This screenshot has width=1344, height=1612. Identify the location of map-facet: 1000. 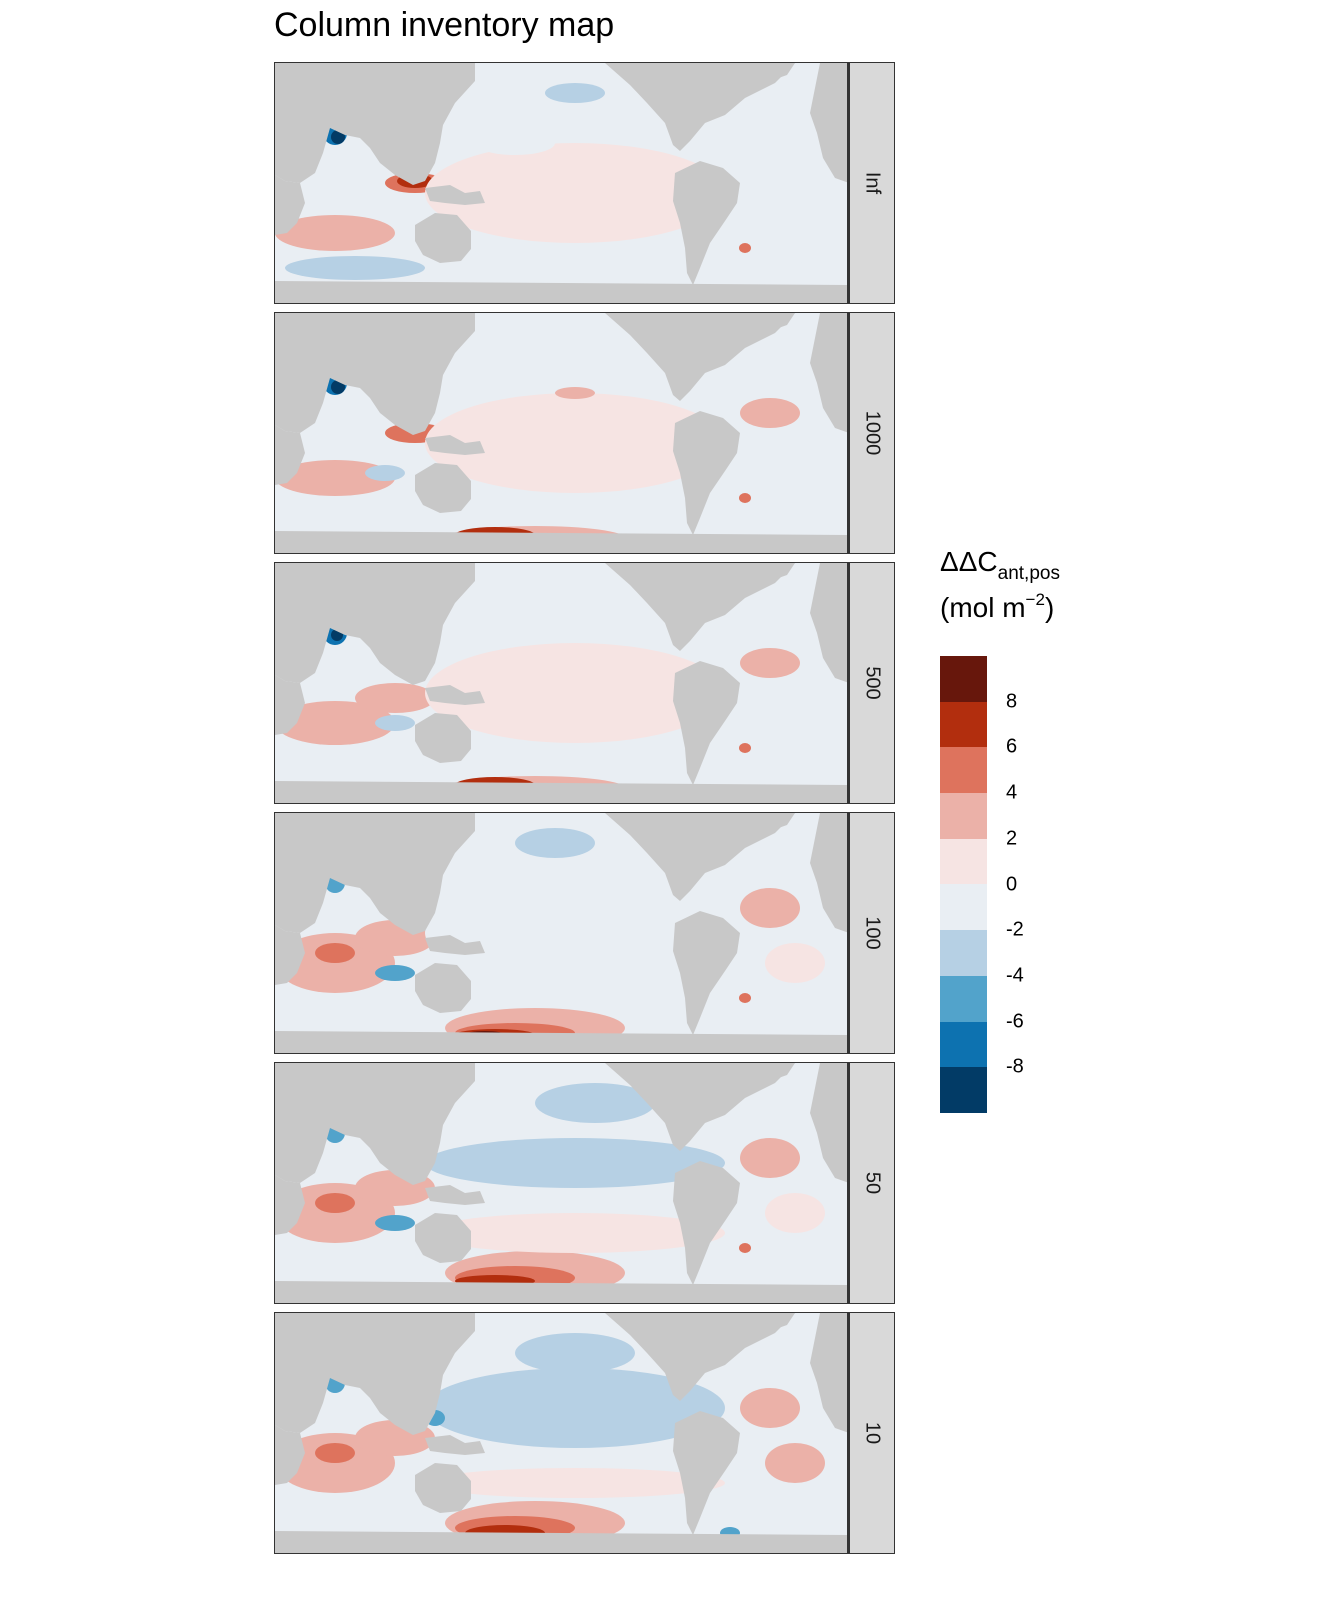
(584, 433).